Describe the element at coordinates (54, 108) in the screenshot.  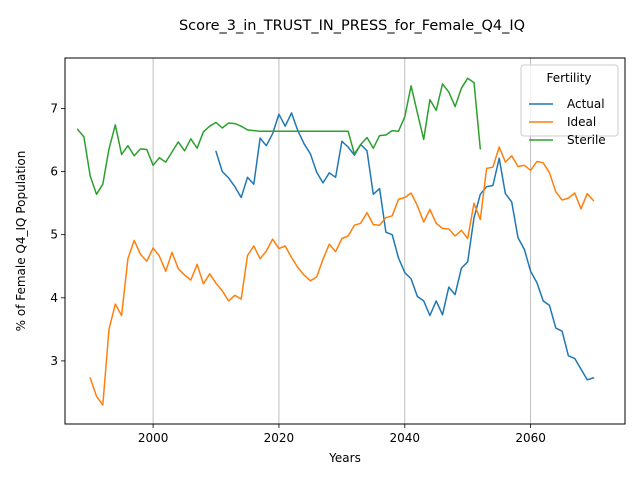
I see `y-tick-label: 7` at that location.